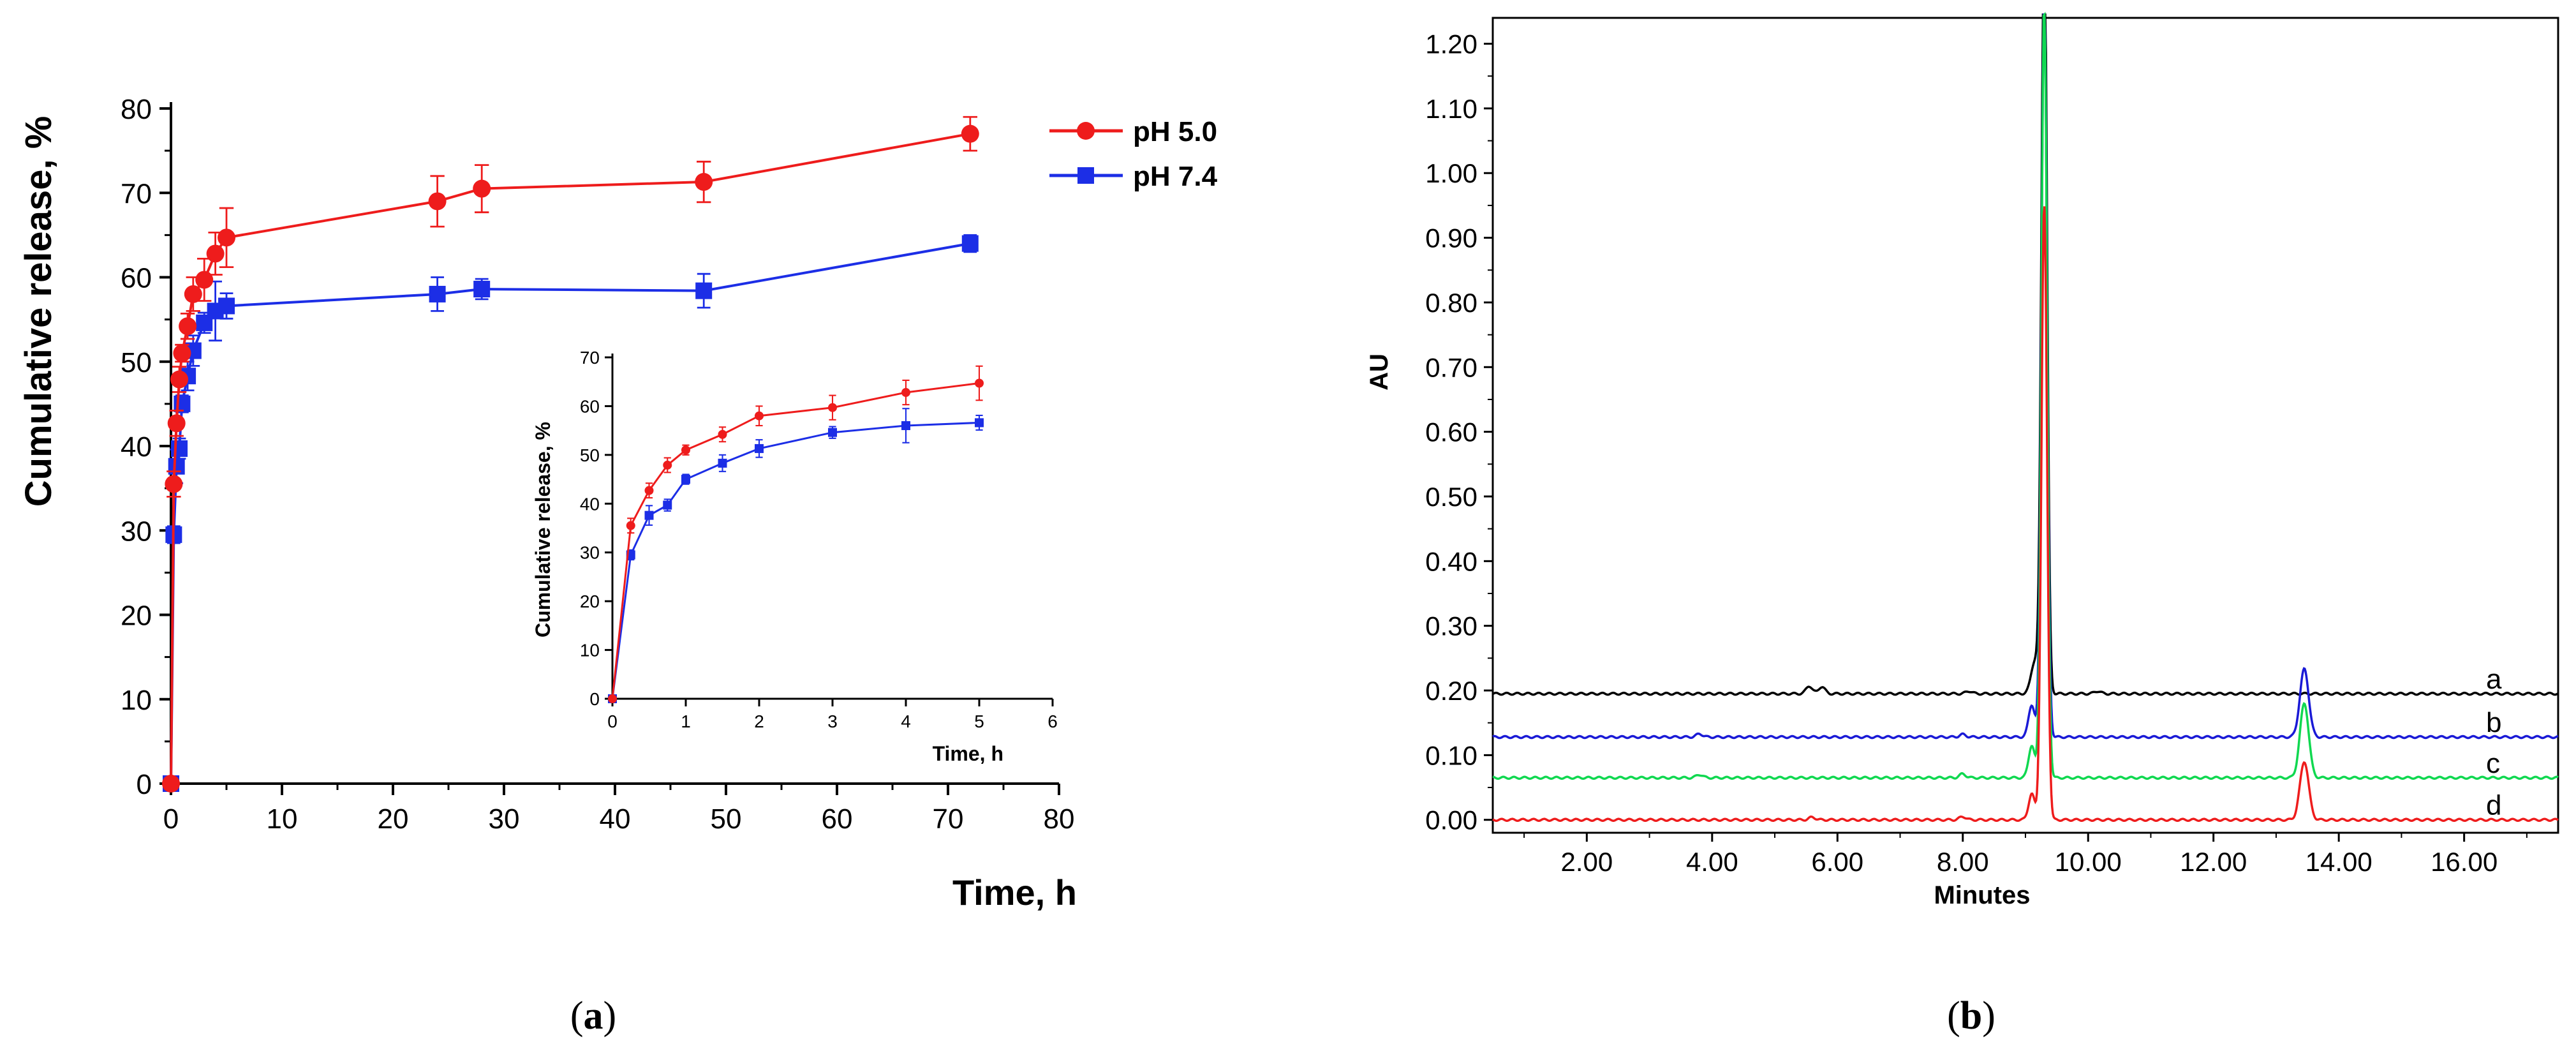 Image resolution: width=2576 pixels, height=1051 pixels. What do you see at coordinates (795, 560) in the screenshot?
I see `inset-ph74-line` at bounding box center [795, 560].